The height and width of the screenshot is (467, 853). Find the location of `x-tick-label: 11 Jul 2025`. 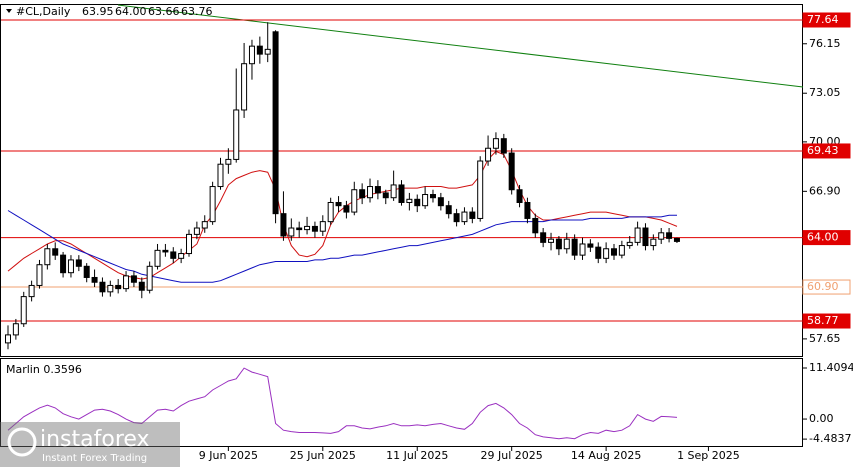

x-tick-label: 11 Jul 2025 is located at coordinates (417, 455).